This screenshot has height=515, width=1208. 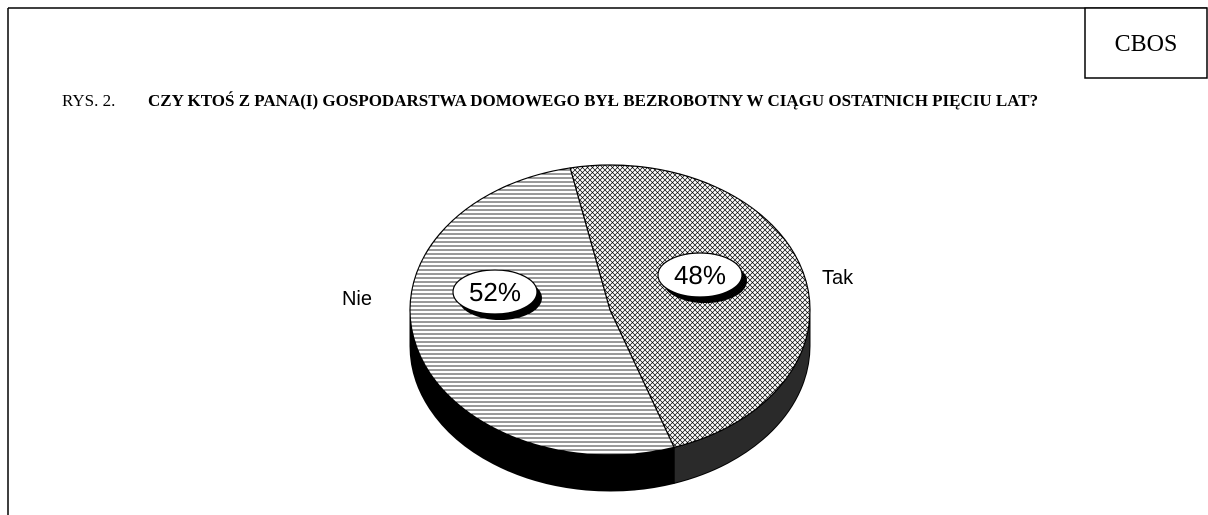 What do you see at coordinates (89, 100) in the screenshot?
I see `figure-label: RYS. 2.` at bounding box center [89, 100].